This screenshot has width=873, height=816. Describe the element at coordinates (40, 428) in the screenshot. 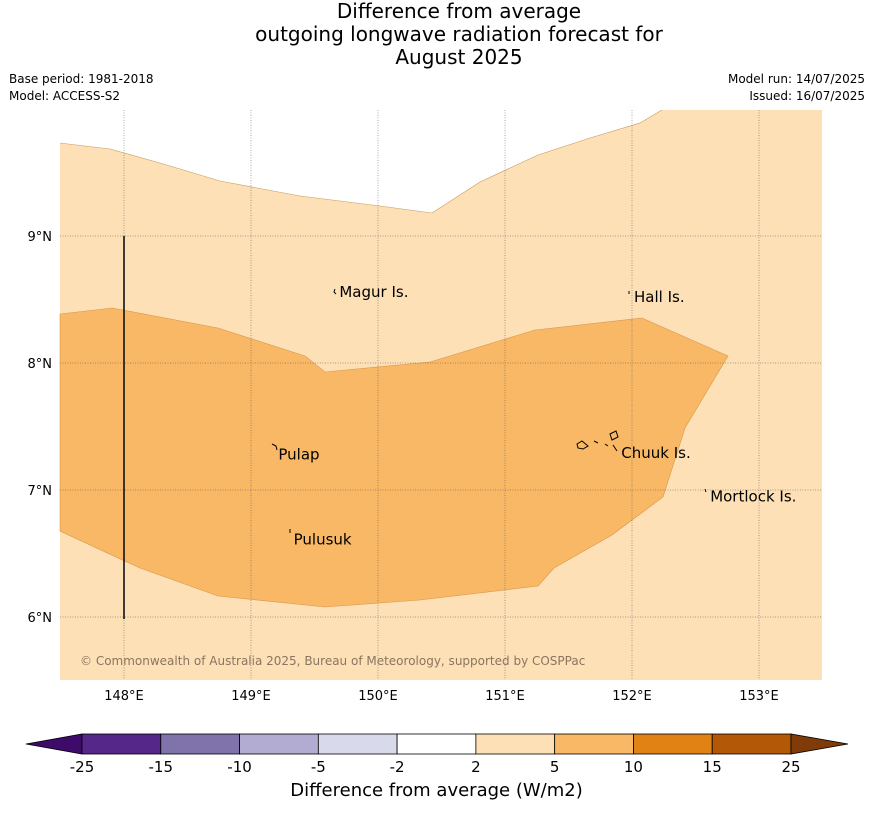

I see `latitude-labels: 6°N 7°N 8°N 9°N` at that location.